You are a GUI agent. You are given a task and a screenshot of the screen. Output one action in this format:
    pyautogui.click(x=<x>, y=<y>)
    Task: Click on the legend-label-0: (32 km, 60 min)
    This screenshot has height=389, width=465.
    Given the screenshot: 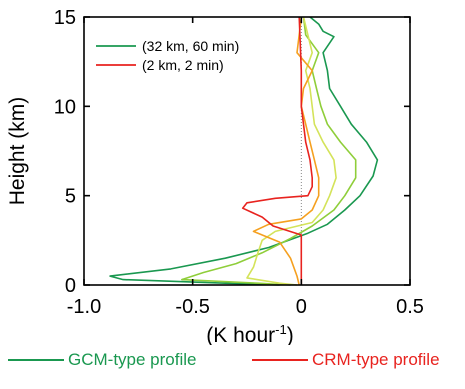 What is the action you would take?
    pyautogui.click(x=190, y=46)
    